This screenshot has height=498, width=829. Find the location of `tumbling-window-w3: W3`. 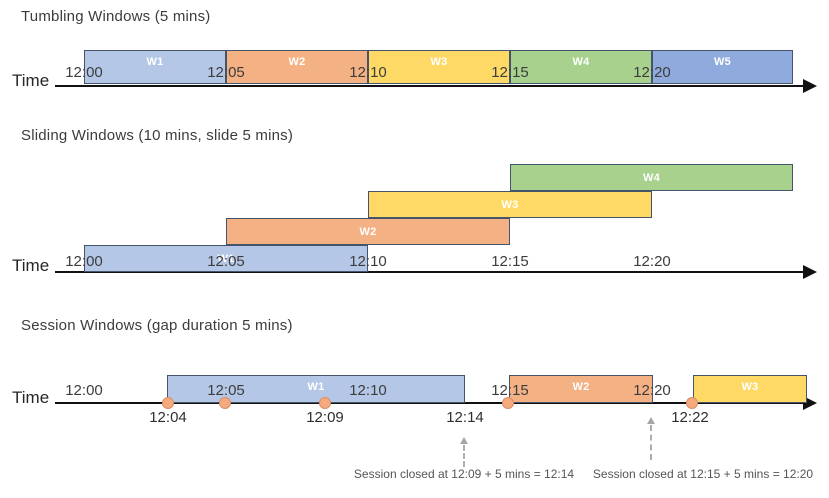

tumbling-window-w3: W3 is located at coordinates (439, 67).